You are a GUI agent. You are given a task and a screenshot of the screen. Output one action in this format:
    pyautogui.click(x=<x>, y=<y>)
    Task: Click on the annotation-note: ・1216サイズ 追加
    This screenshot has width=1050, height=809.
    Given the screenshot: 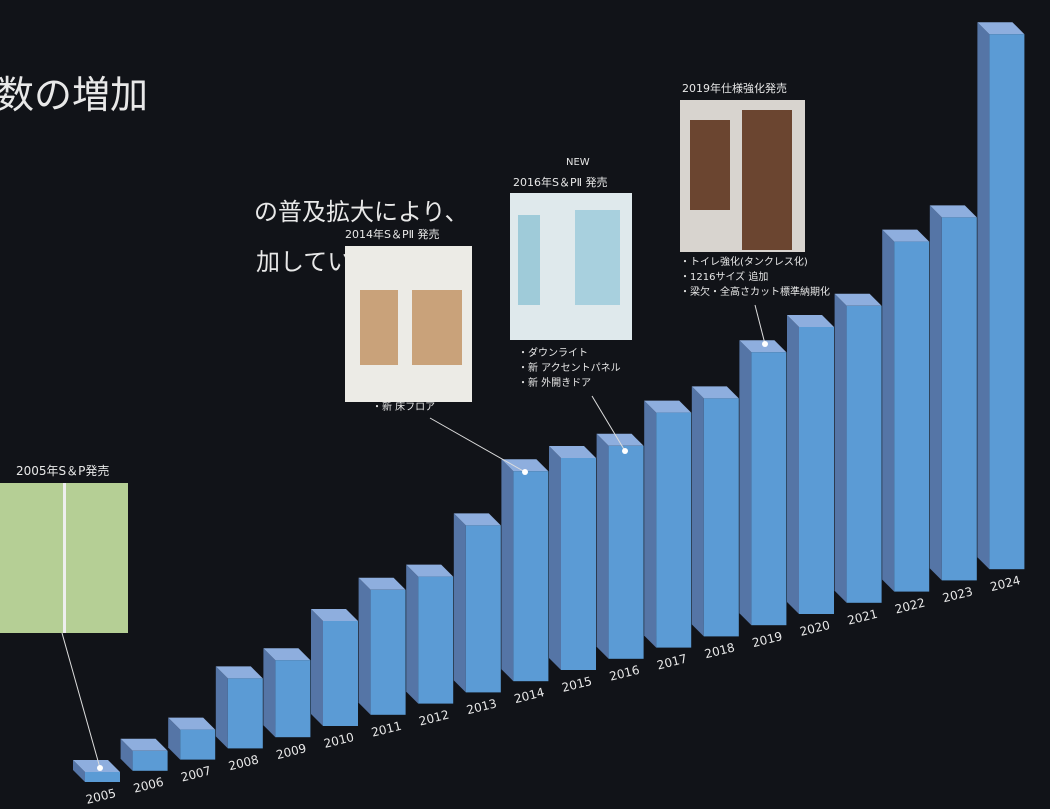 What is the action you would take?
    pyautogui.click(x=724, y=276)
    